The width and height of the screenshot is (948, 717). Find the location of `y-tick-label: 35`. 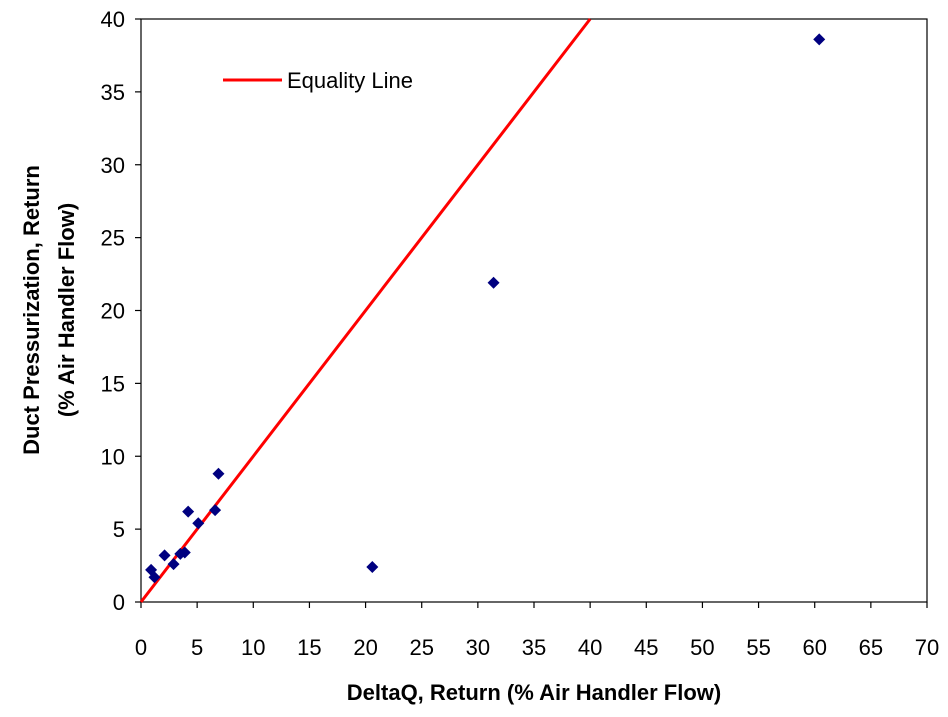

y-tick-label: 35 is located at coordinates (113, 92).